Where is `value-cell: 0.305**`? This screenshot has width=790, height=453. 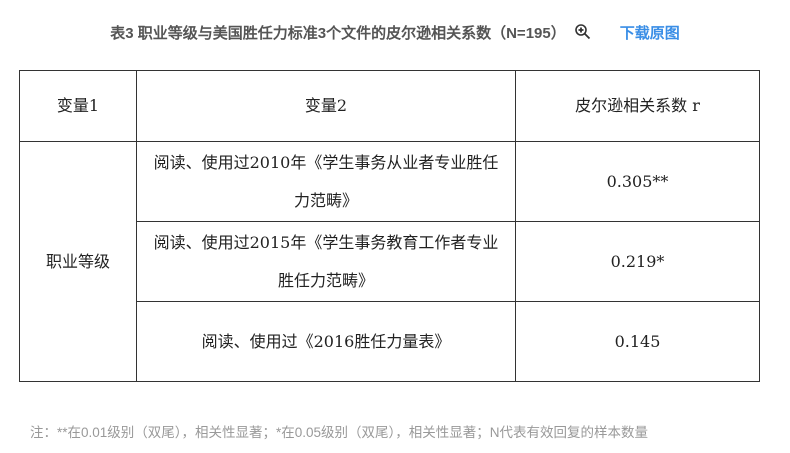 value-cell: 0.305** is located at coordinates (637, 181).